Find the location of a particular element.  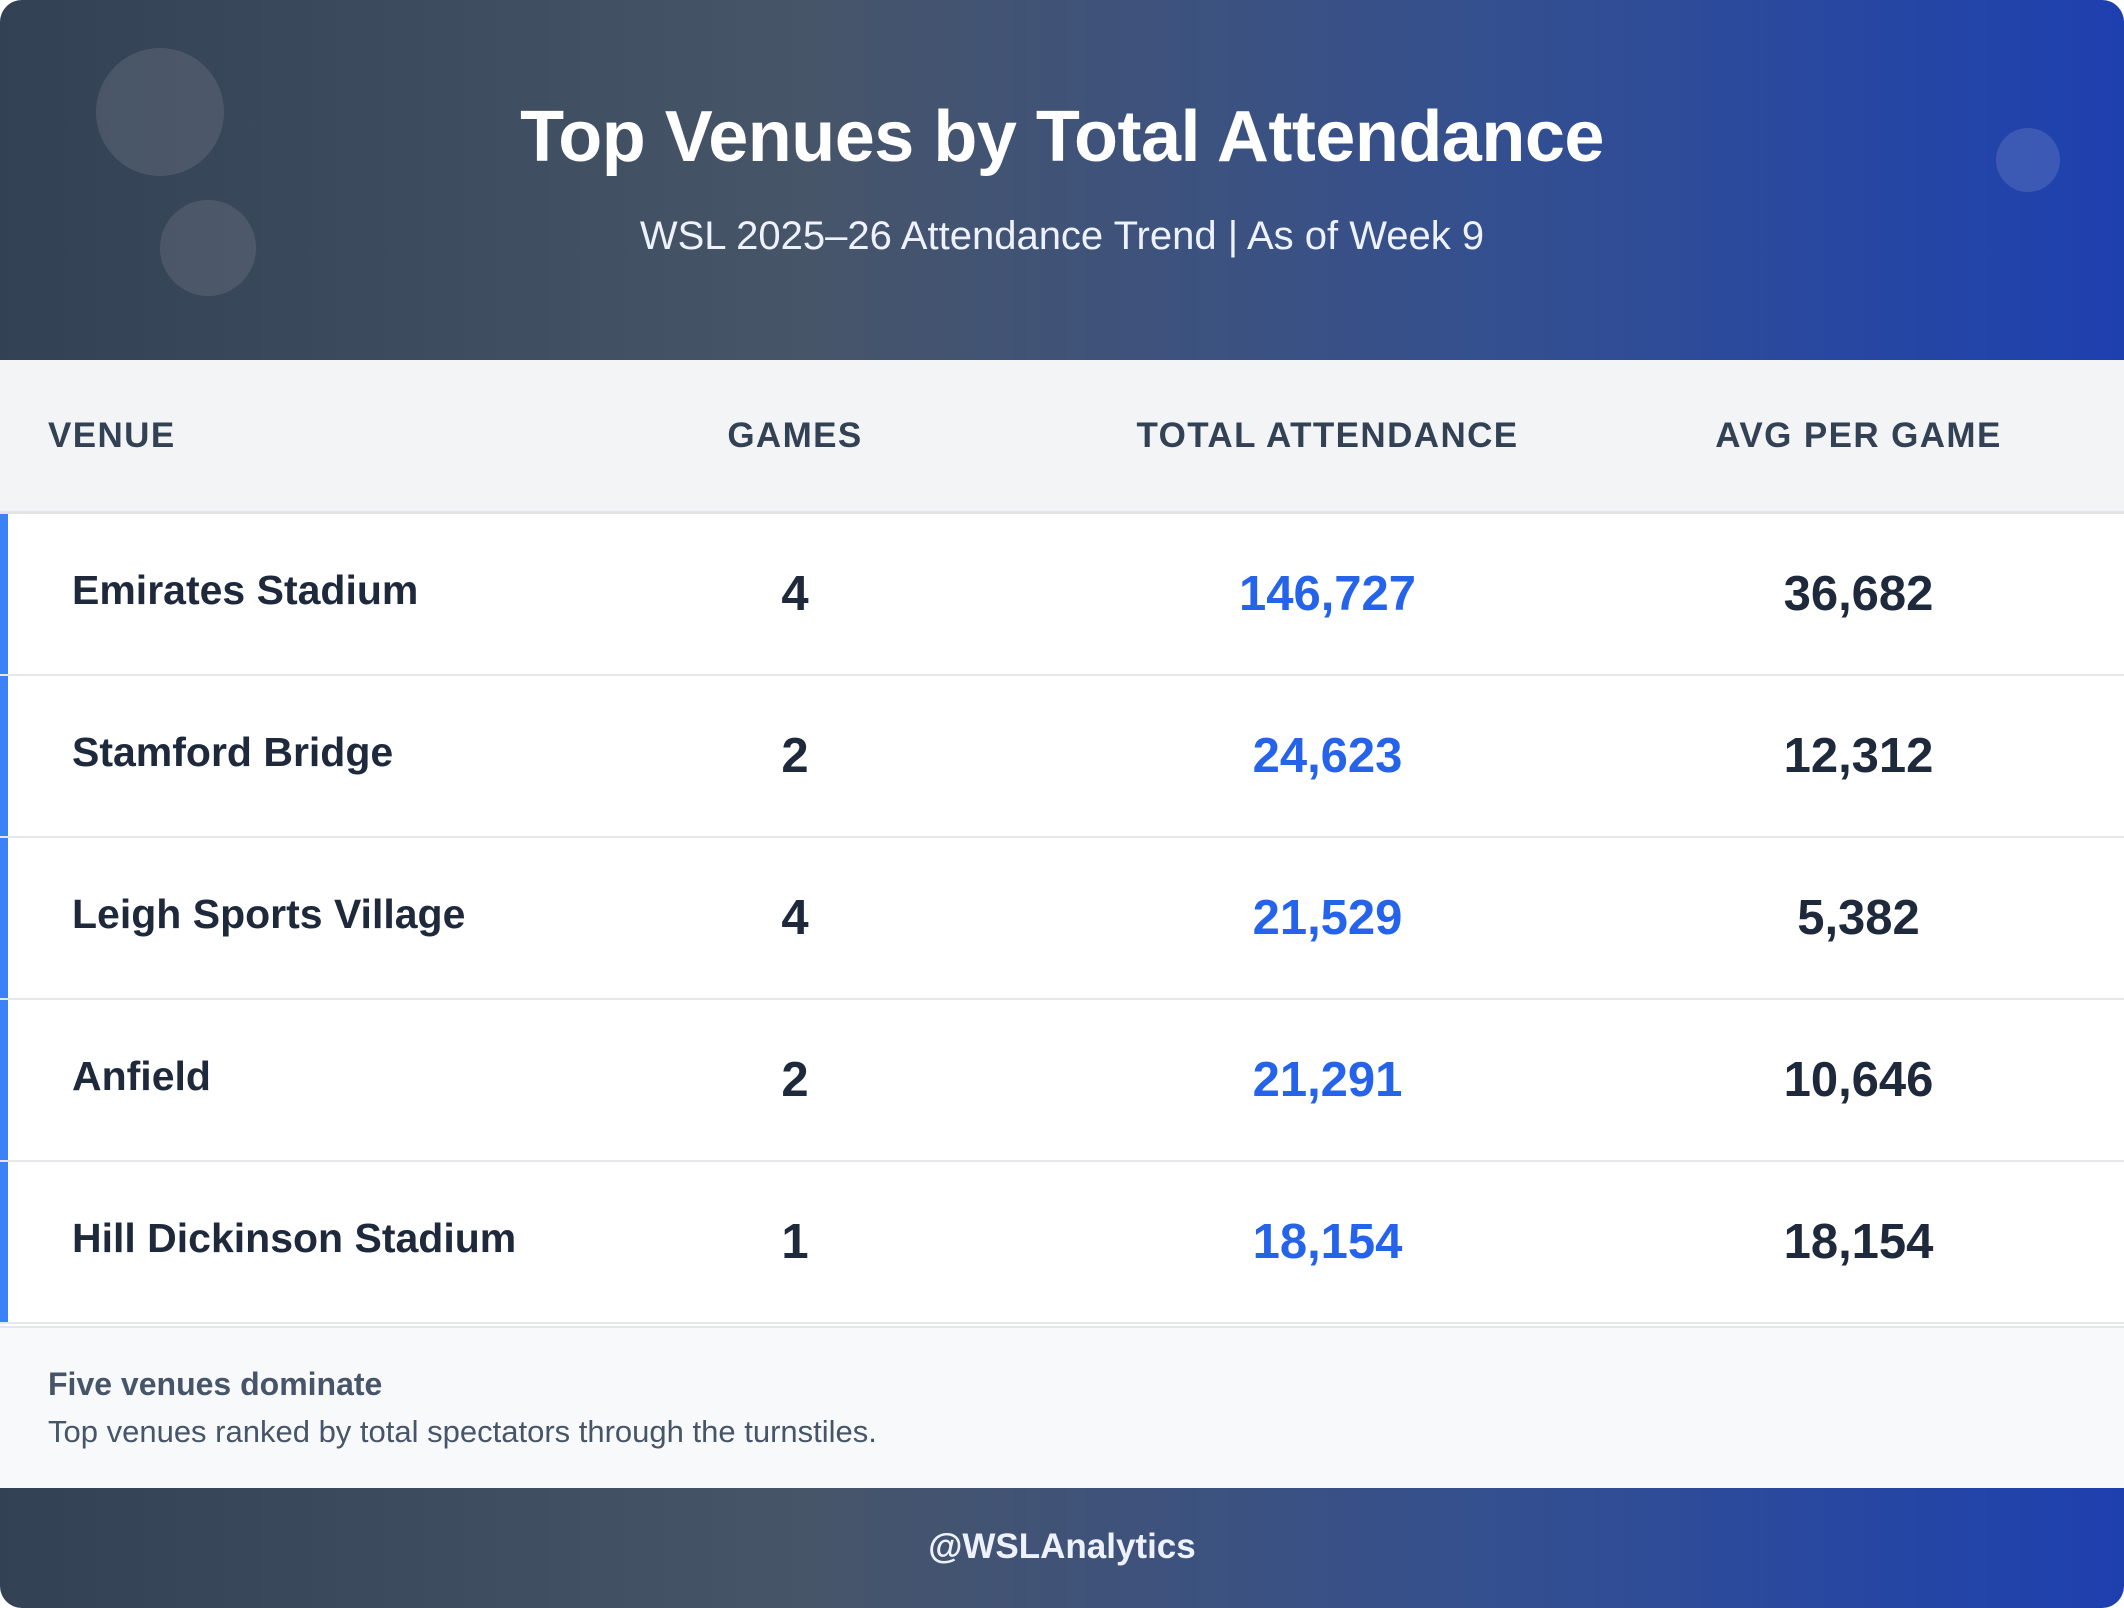

column-header-avg-per-game: AVG PER GAME is located at coordinates (1858, 435).